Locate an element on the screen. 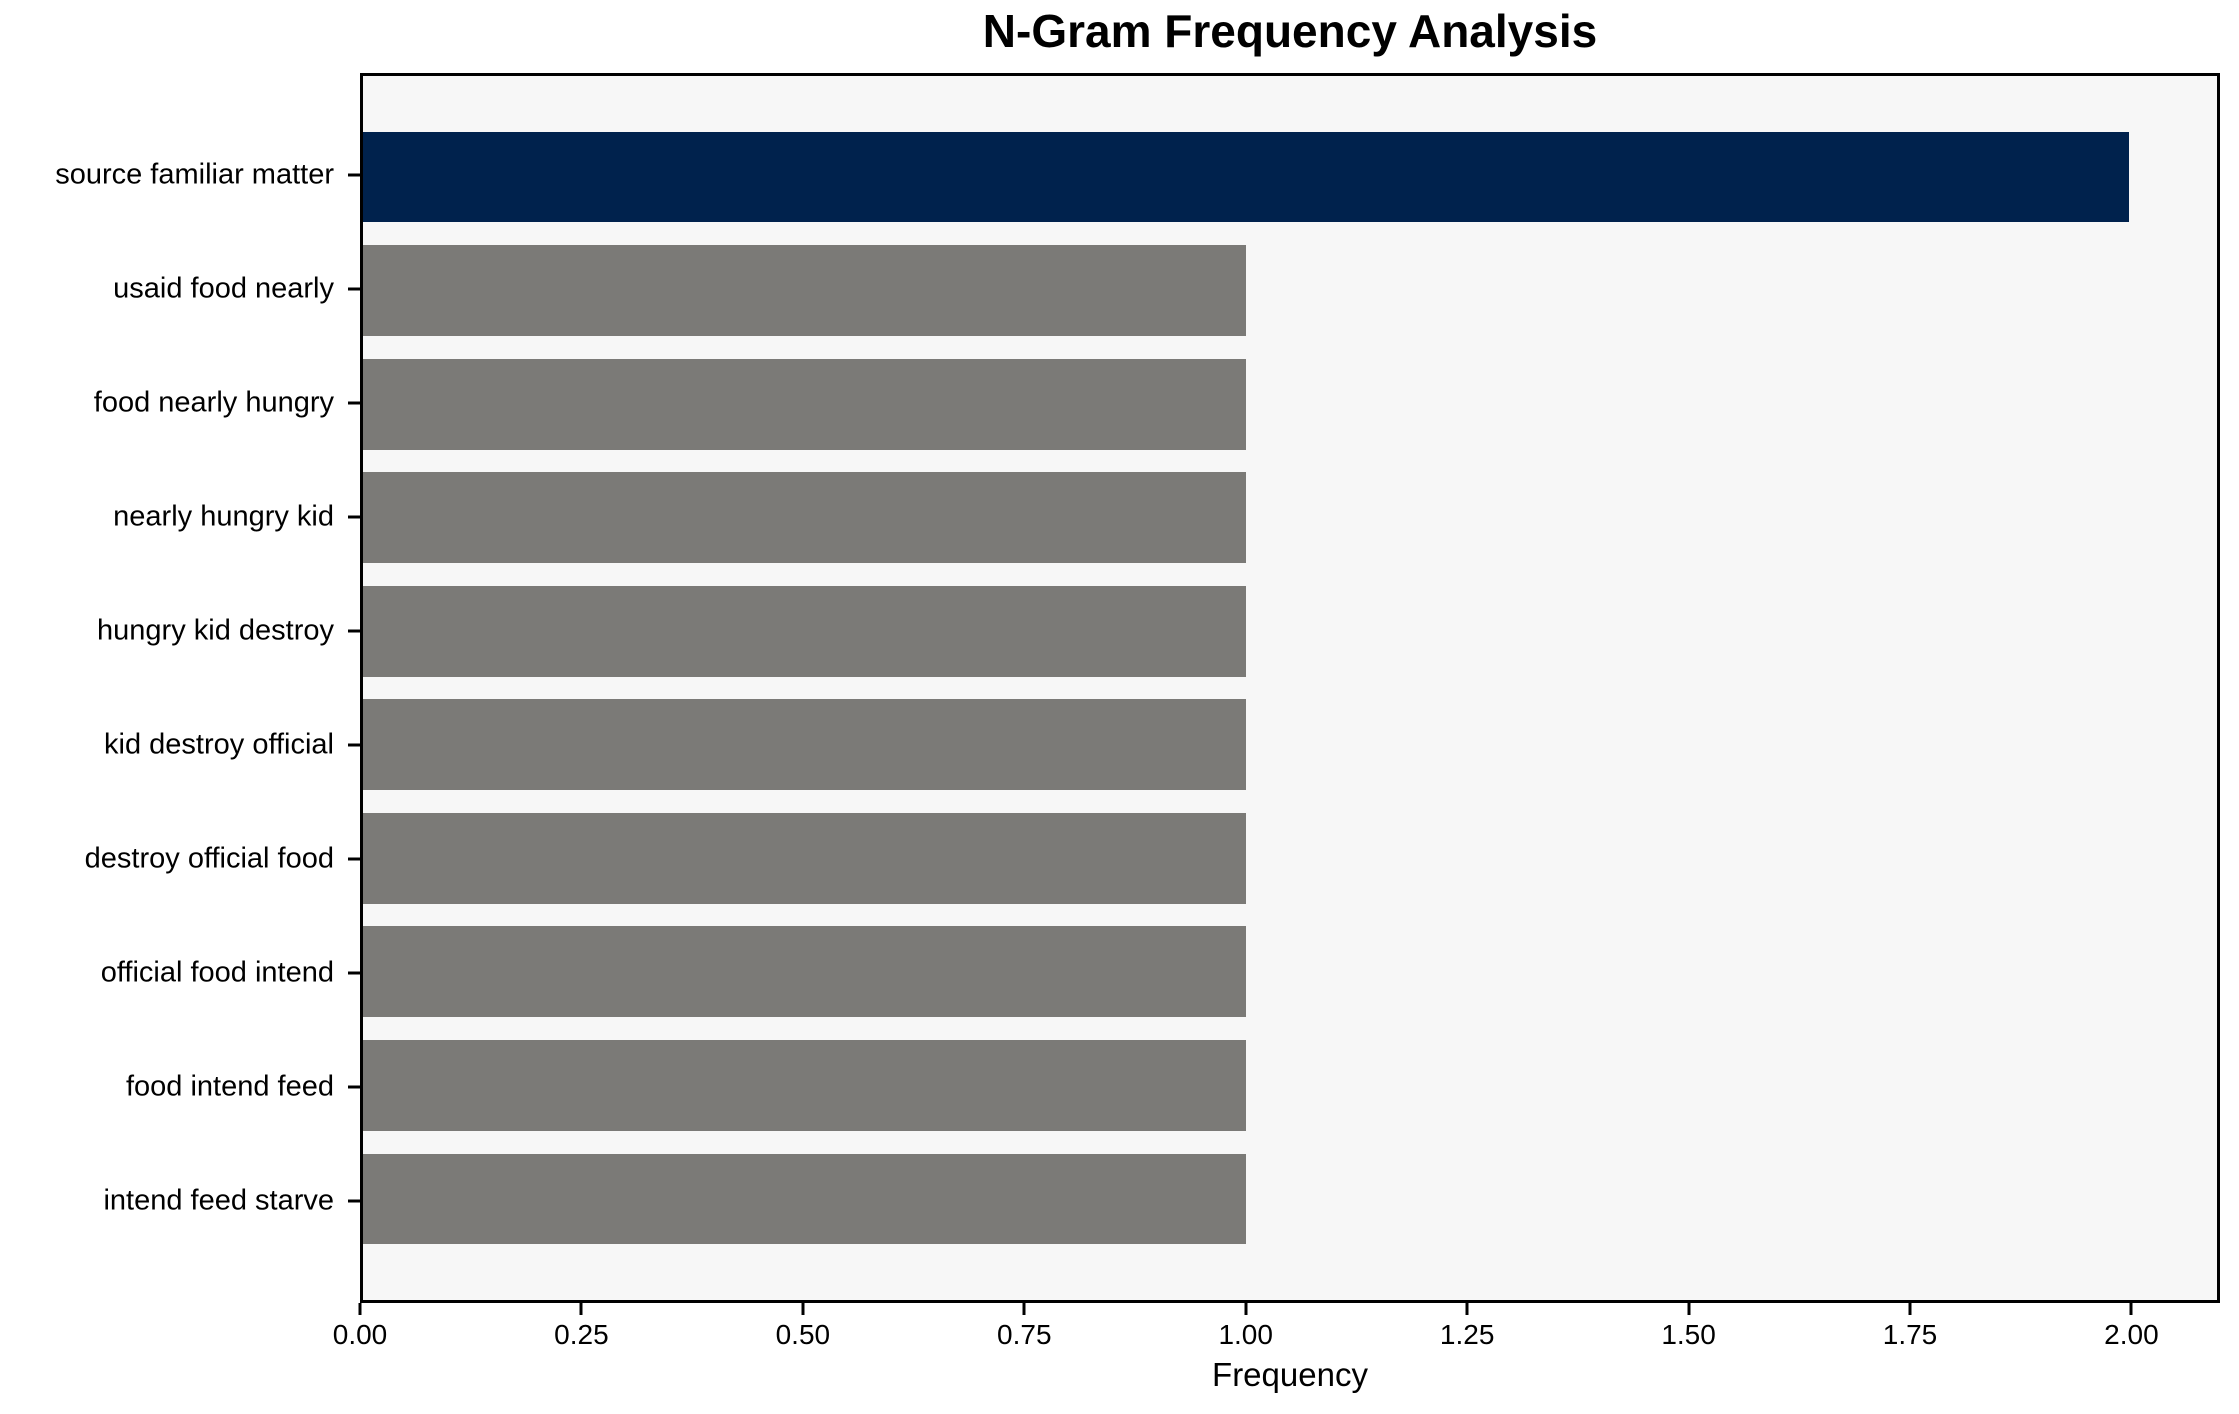  x-tick-label: 2.00 is located at coordinates (2131, 1334).